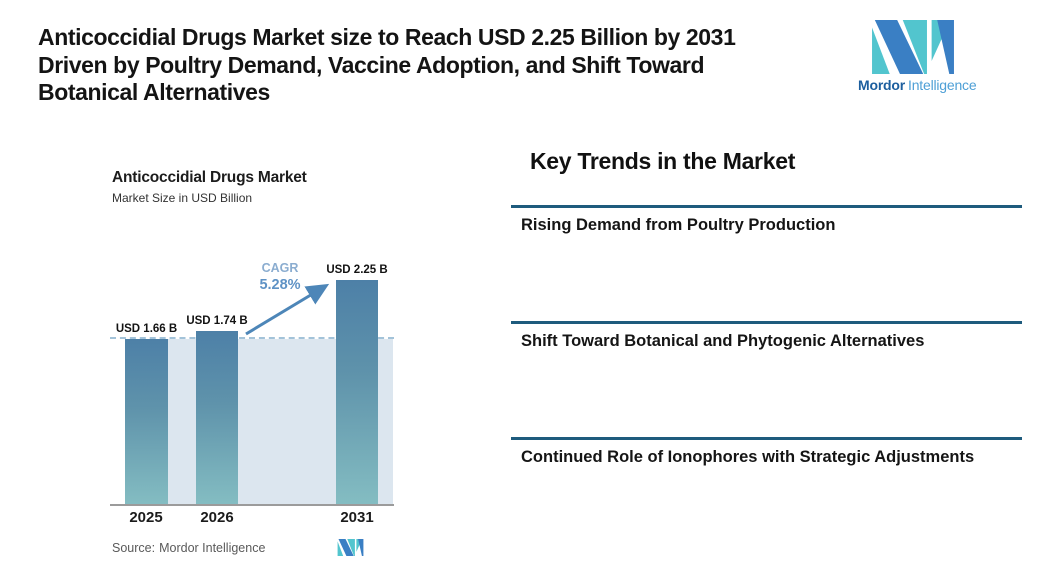 The width and height of the screenshot is (1042, 573). I want to click on mordor-intelligence-mark-icon, so click(913, 47).